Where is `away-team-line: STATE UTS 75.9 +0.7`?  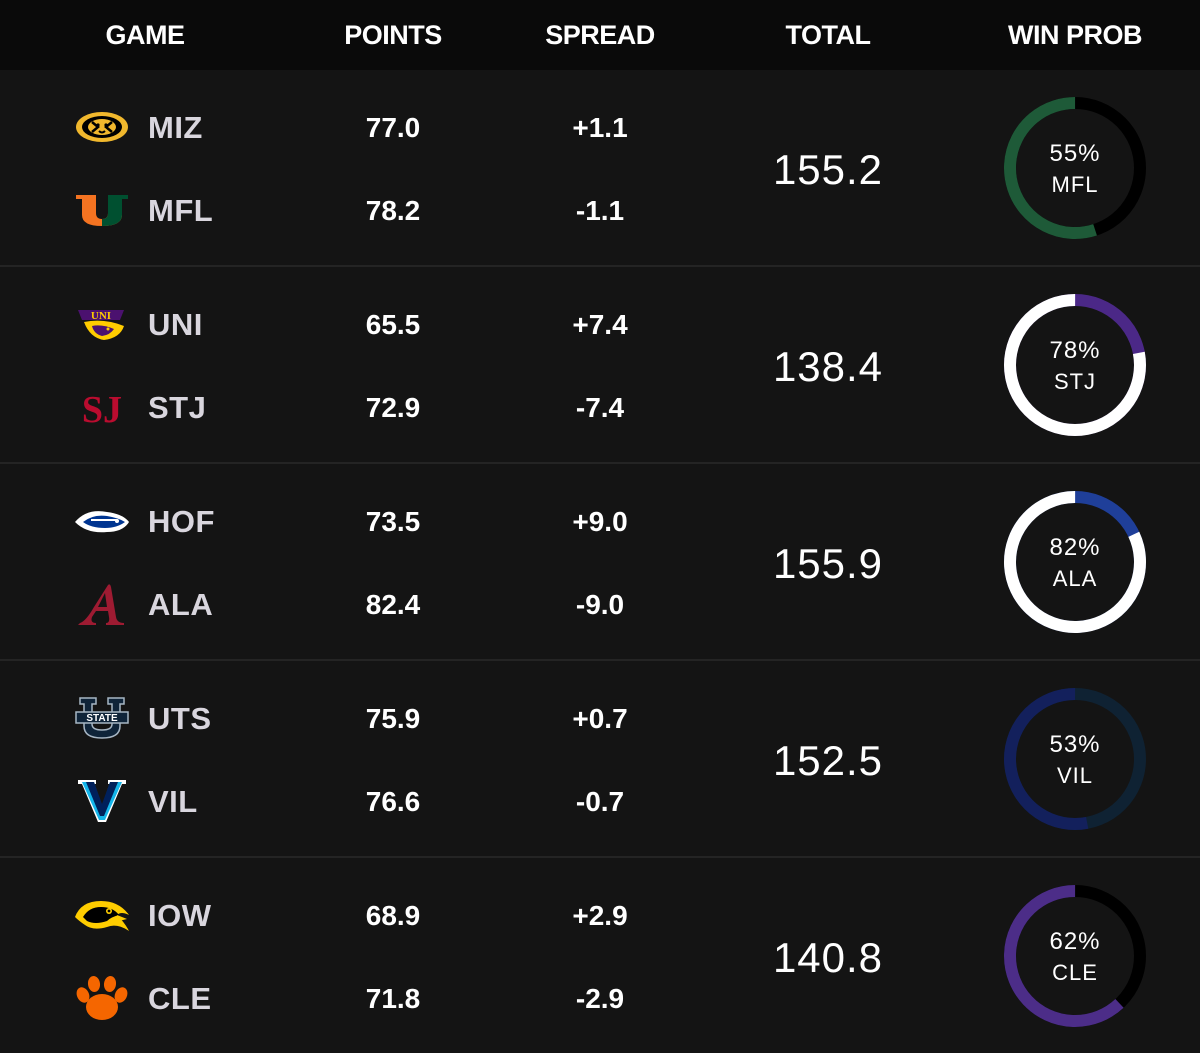
away-team-line: STATE UTS 75.9 +0.7 is located at coordinates (380, 718).